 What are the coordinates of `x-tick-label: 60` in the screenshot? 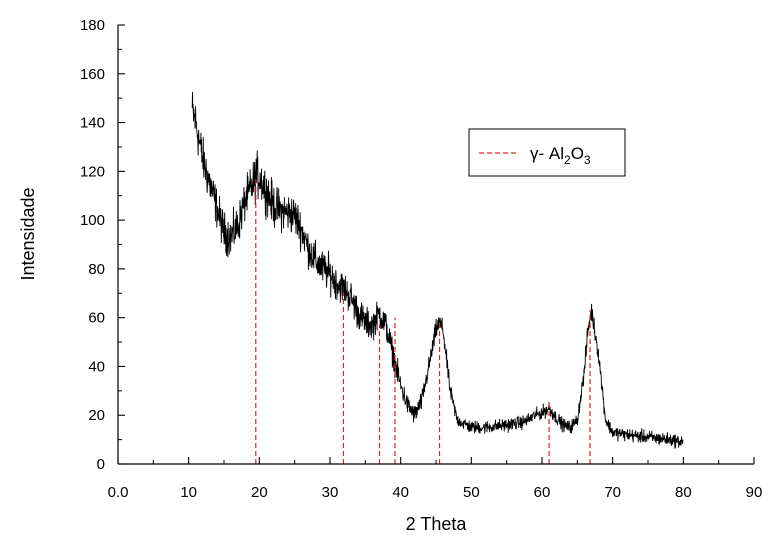 It's located at (542, 492).